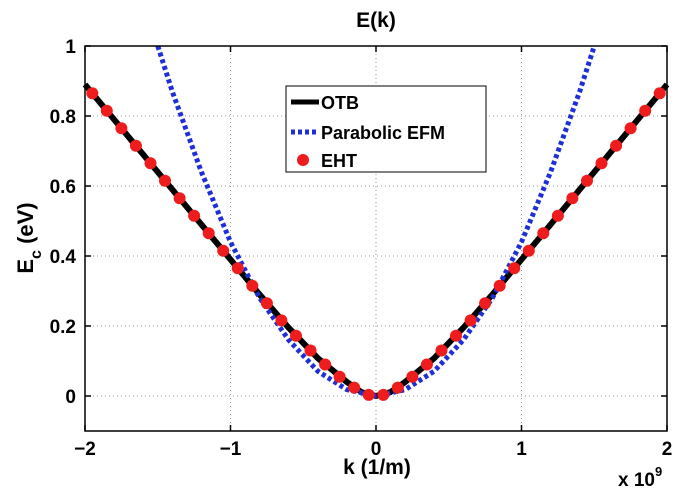 The image size is (673, 489). What do you see at coordinates (303, 160) in the screenshot?
I see `legend-swatch-eht` at bounding box center [303, 160].